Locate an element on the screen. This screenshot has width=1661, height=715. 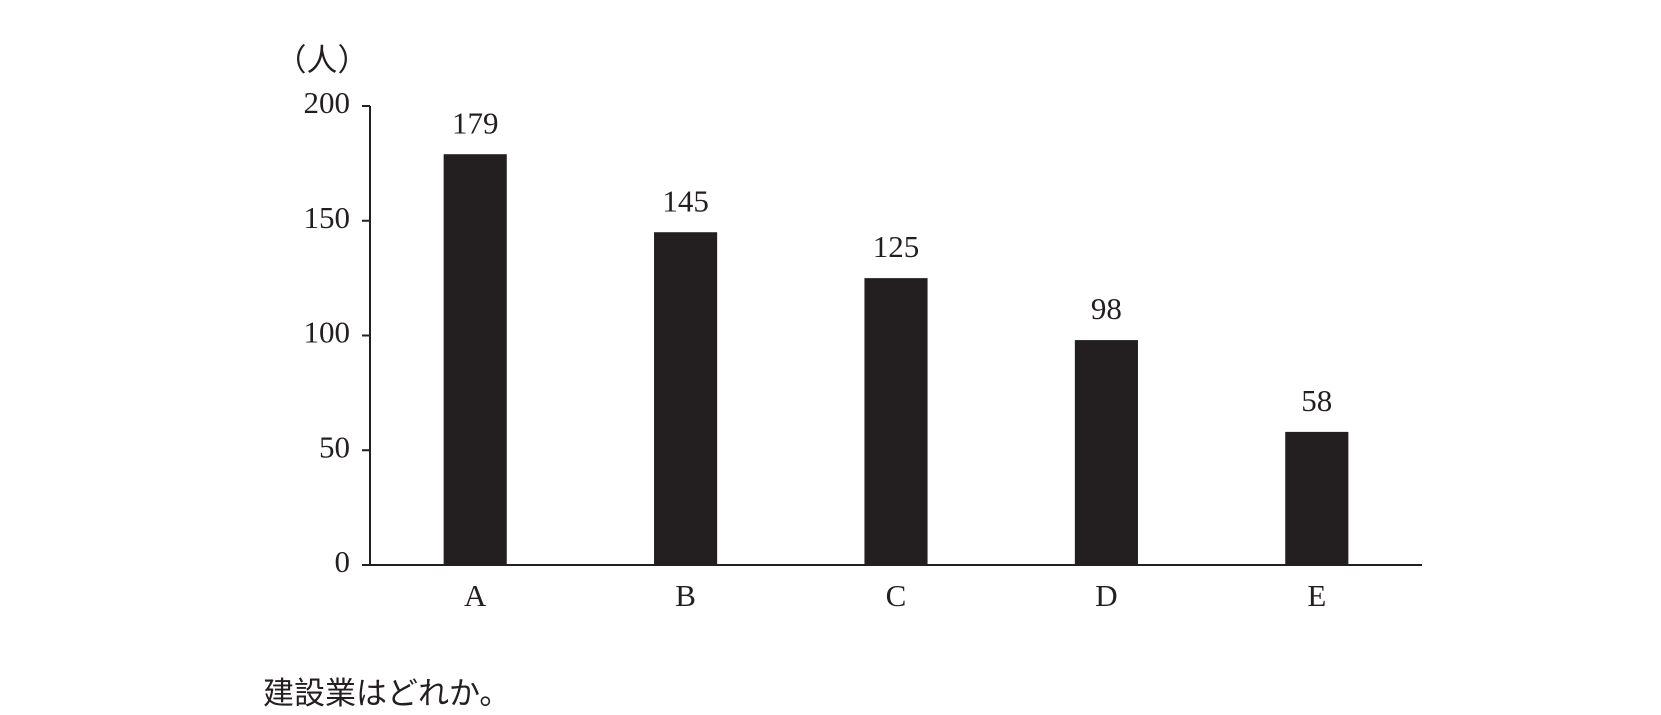
x-tick-label: C is located at coordinates (896, 595).